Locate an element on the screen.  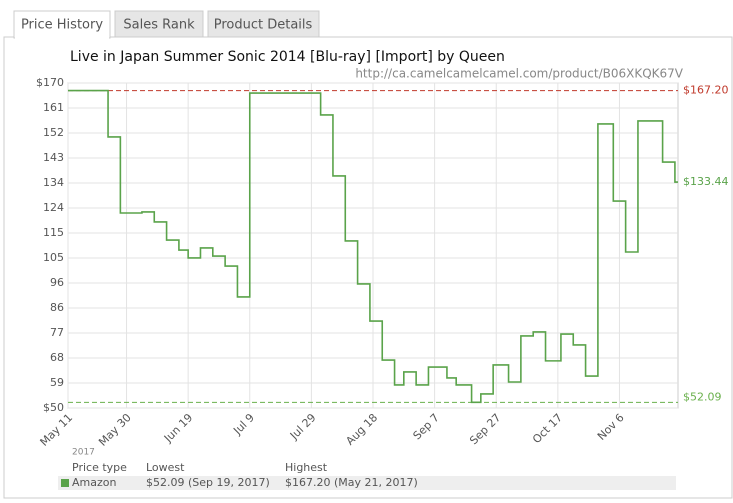
y-tick-label: 68 is located at coordinates (57, 357).